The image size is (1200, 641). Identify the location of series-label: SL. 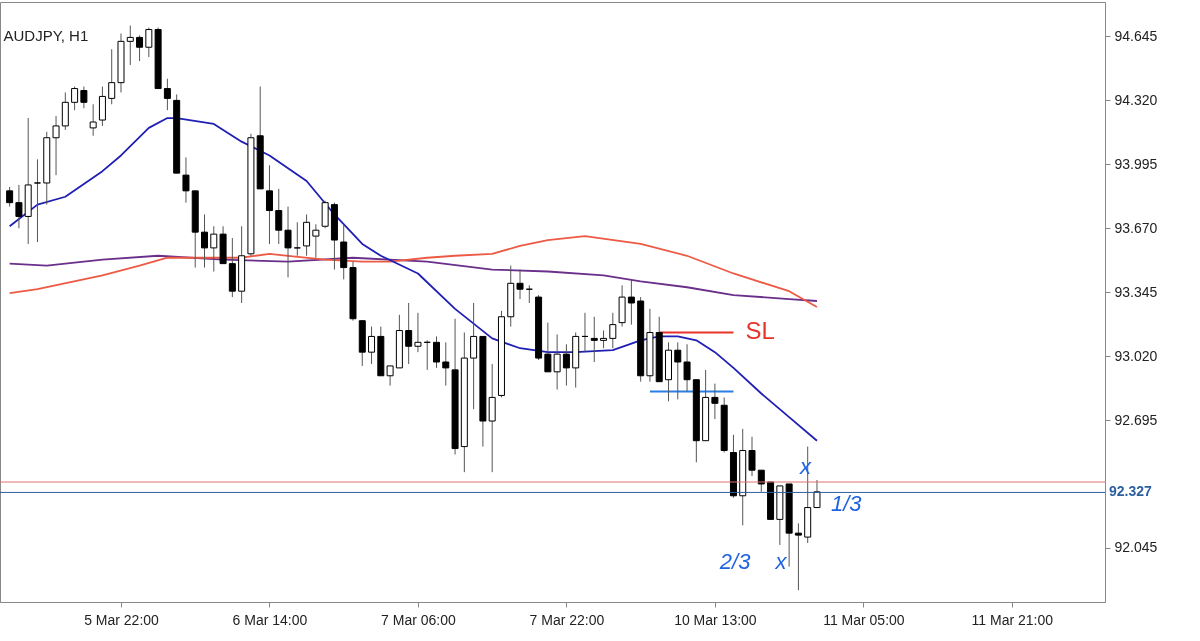
(760, 331).